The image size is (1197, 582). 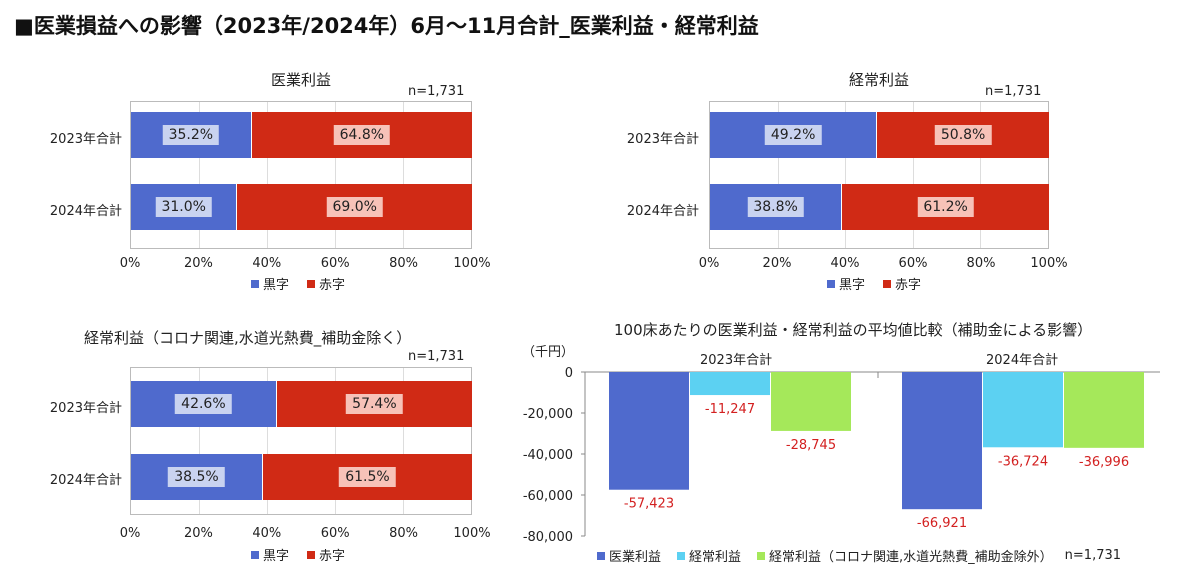 What do you see at coordinates (911, 557) in the screenshot?
I see `legend-label: 経常利益（コロナ関連,水道光熱費_補助金除外）` at bounding box center [911, 557].